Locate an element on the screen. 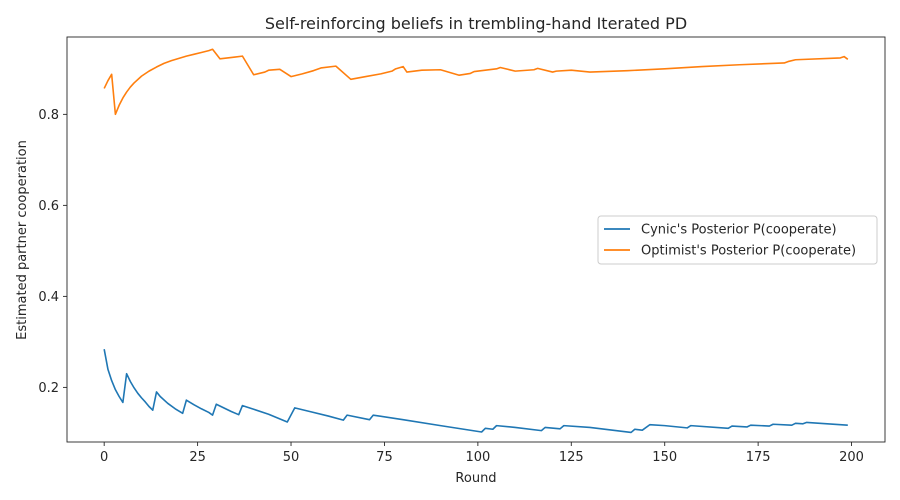  y-tick-label-3: 0.8 is located at coordinates (48, 115).